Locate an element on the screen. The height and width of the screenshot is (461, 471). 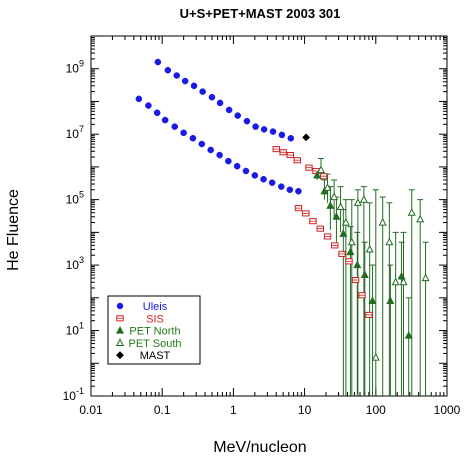
chart-title: U+S+PET+MAST 2003 301 is located at coordinates (260, 13).